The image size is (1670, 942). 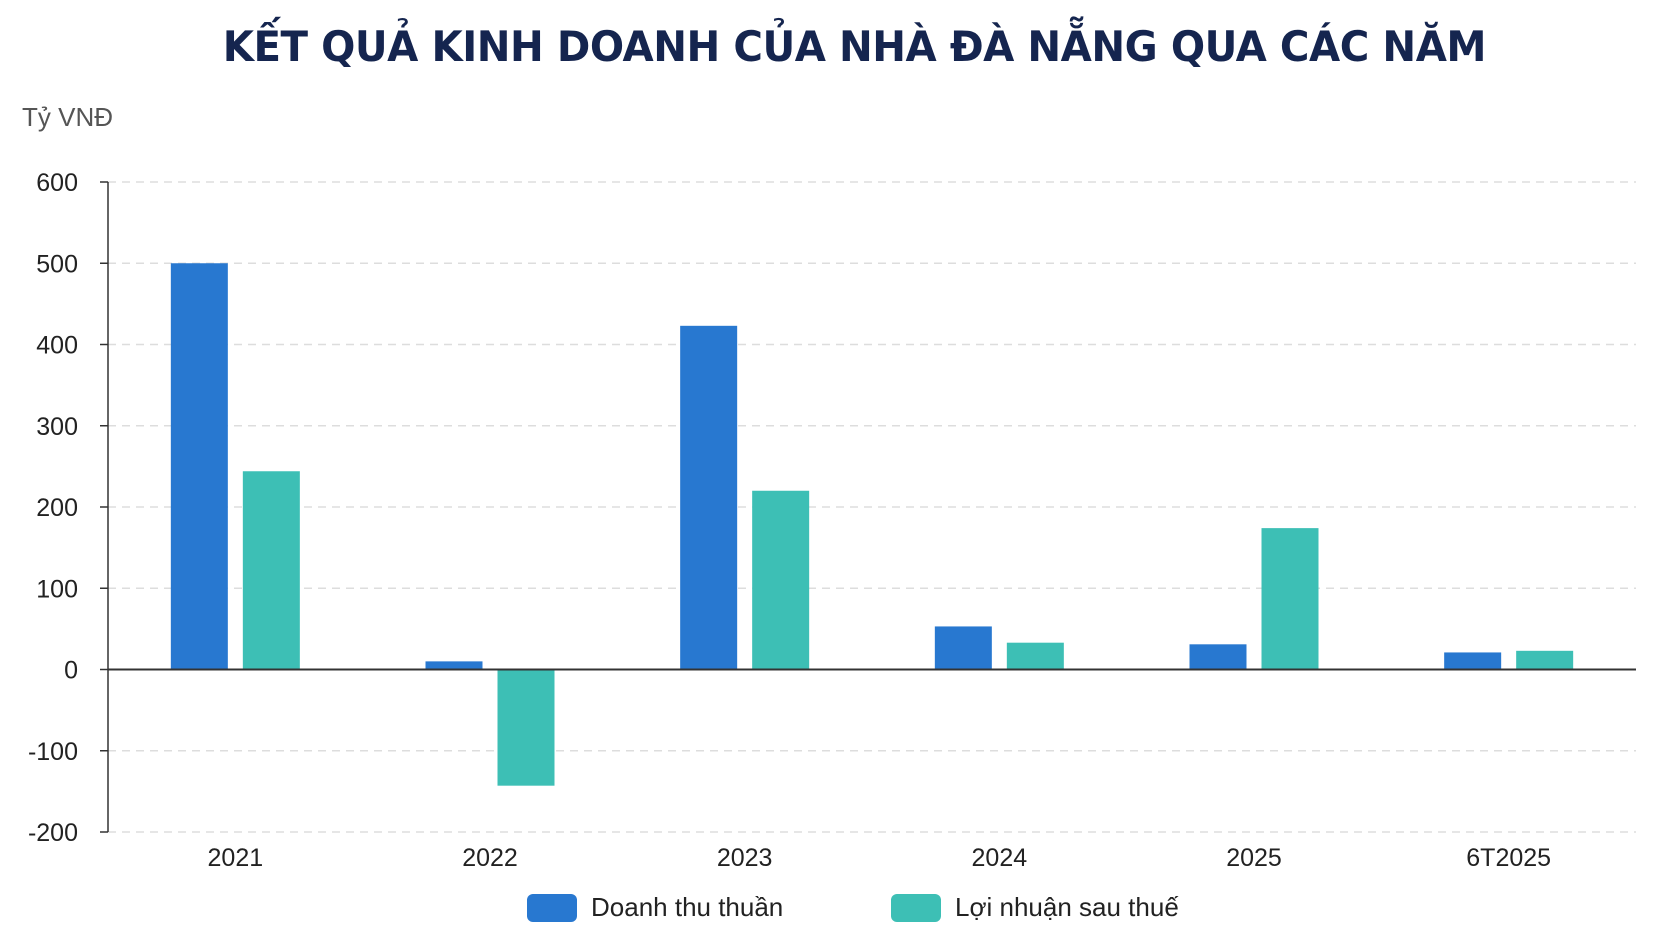 I want to click on y-tick-label: -100, so click(x=53, y=752).